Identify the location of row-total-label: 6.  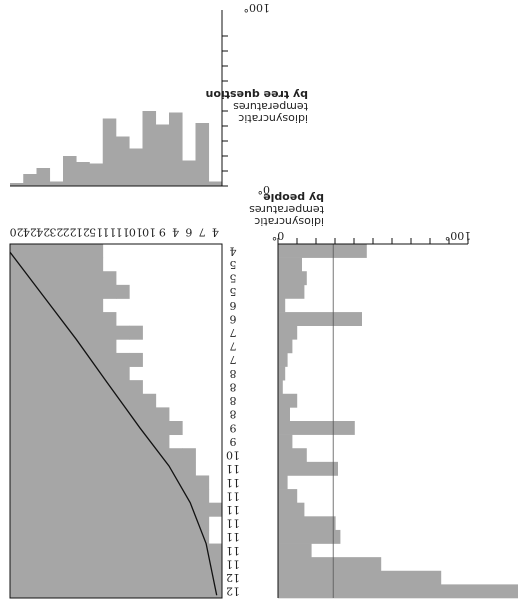
(233, 305).